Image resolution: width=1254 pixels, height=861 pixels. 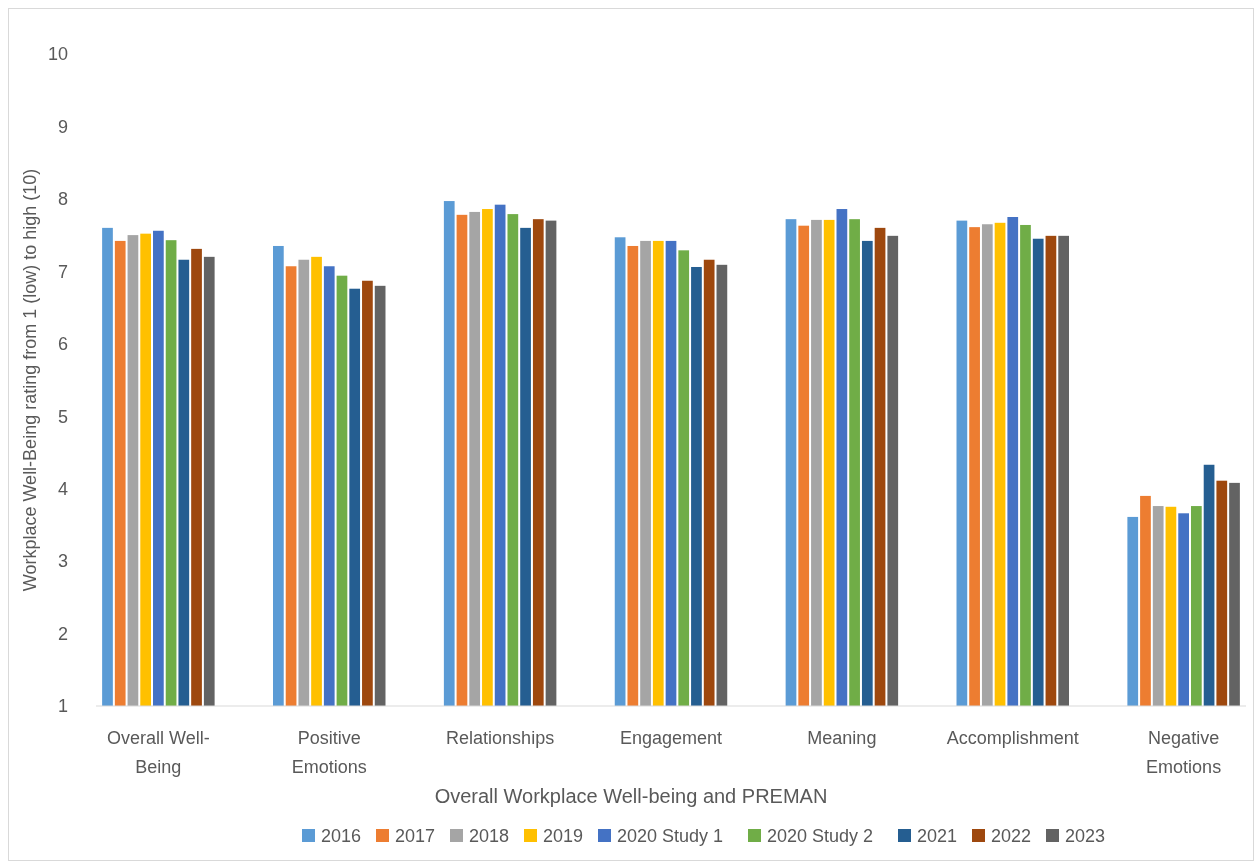 What do you see at coordinates (670, 836) in the screenshot?
I see `legend-label: 2020 Study 1` at bounding box center [670, 836].